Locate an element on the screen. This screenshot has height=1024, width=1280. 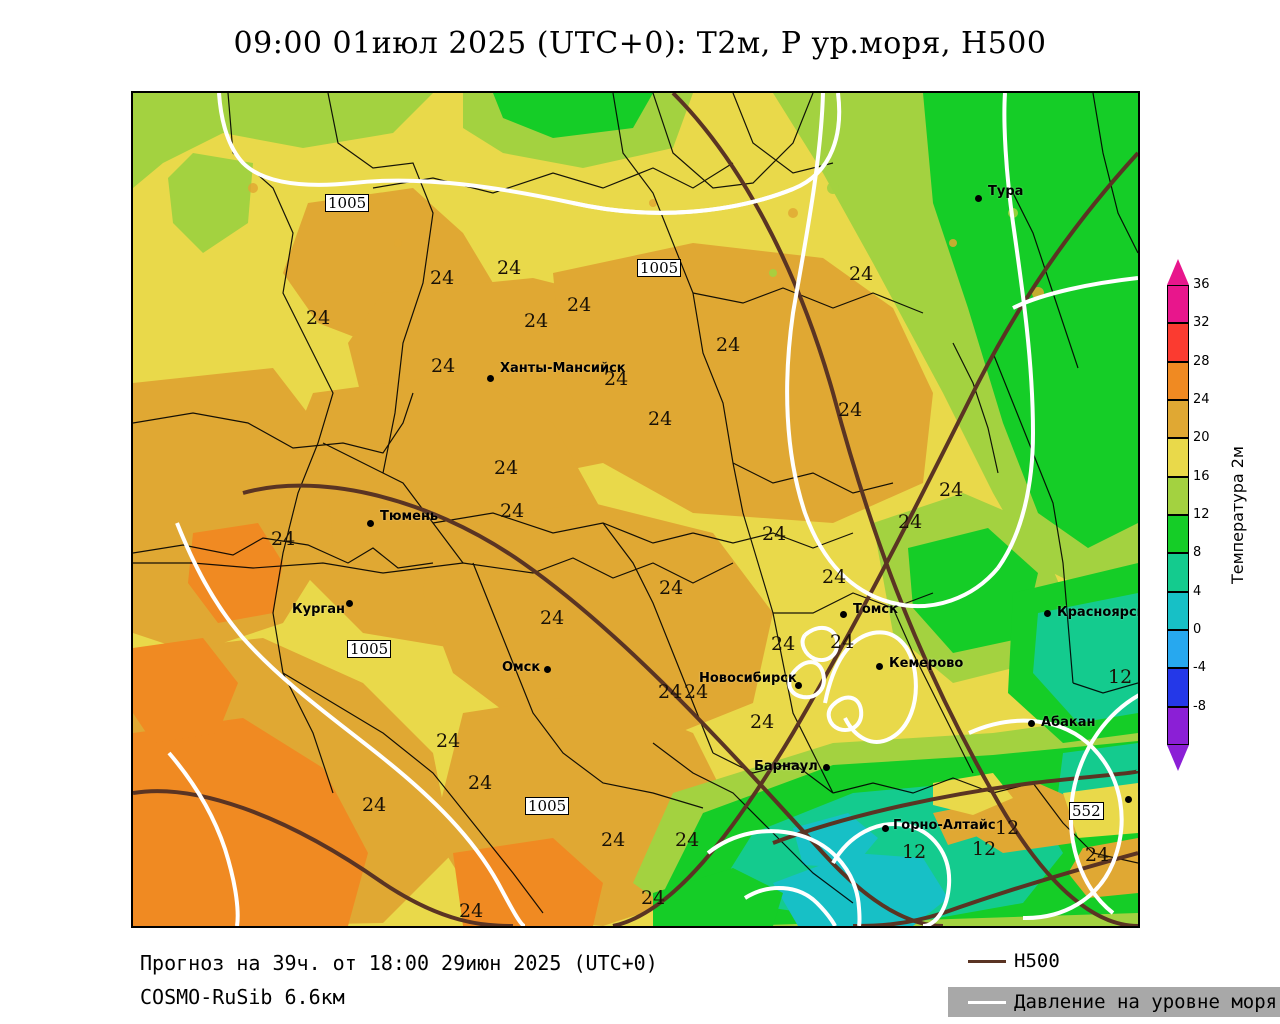
legend-h500-label: H500 is located at coordinates (1037, 961).